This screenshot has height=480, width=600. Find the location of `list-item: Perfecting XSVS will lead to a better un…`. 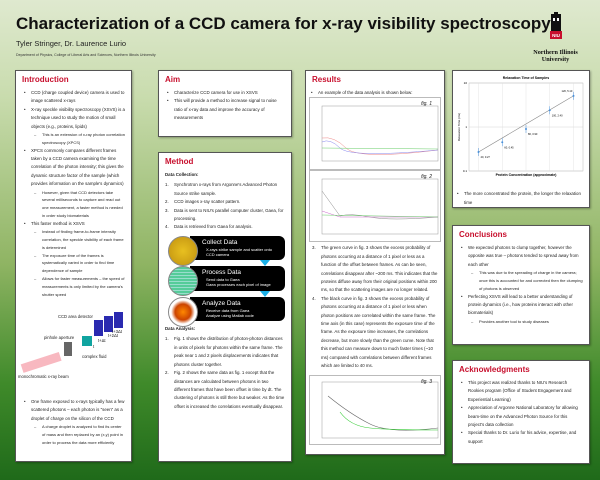

list-item: Perfecting XSVS will lead to a better un… is located at coordinates (521, 305).